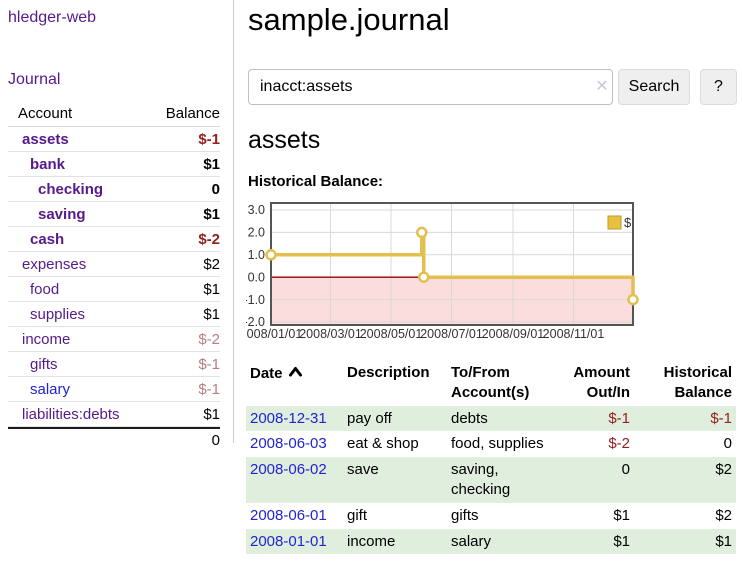  Describe the element at coordinates (114, 139) in the screenshot. I see `account-row: assets $-1` at that location.